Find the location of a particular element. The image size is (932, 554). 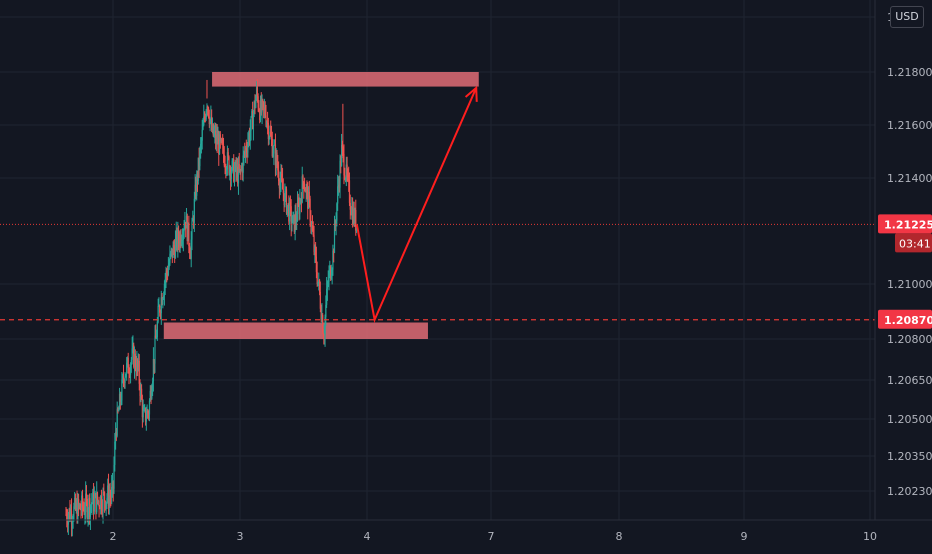

currency-button: USD is located at coordinates (907, 17).